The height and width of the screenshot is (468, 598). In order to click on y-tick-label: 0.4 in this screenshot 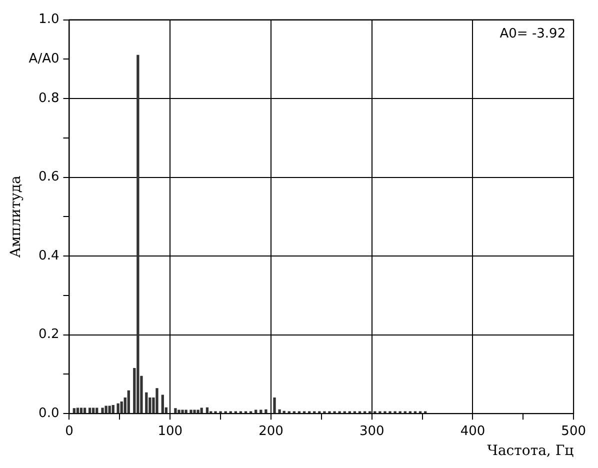, I will do `click(49, 256)`.